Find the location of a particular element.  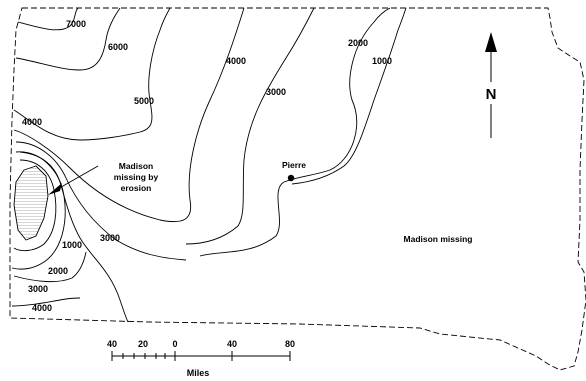

contour-label-7000: 7000 is located at coordinates (76, 24).